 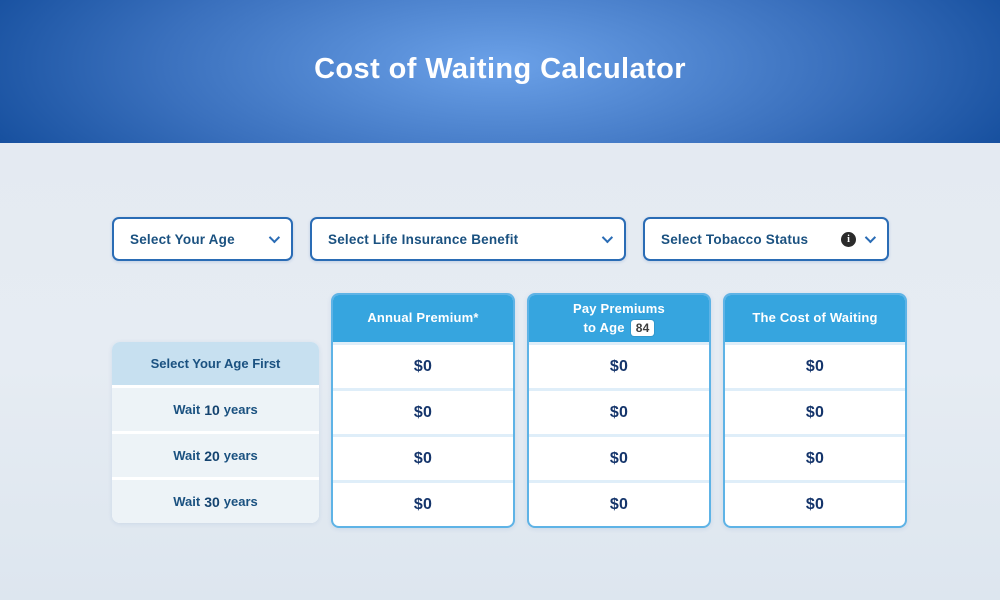 I want to click on column-annual-premium: Annual Premium* $0 $0 $0 $0, so click(x=423, y=410).